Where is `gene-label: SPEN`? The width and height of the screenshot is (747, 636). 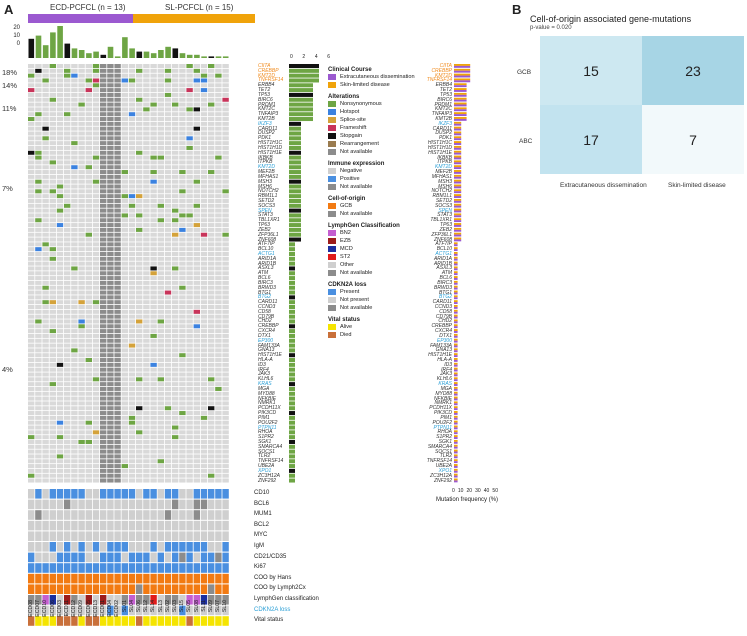
gene-label: SPEN is located at coordinates (445, 210).